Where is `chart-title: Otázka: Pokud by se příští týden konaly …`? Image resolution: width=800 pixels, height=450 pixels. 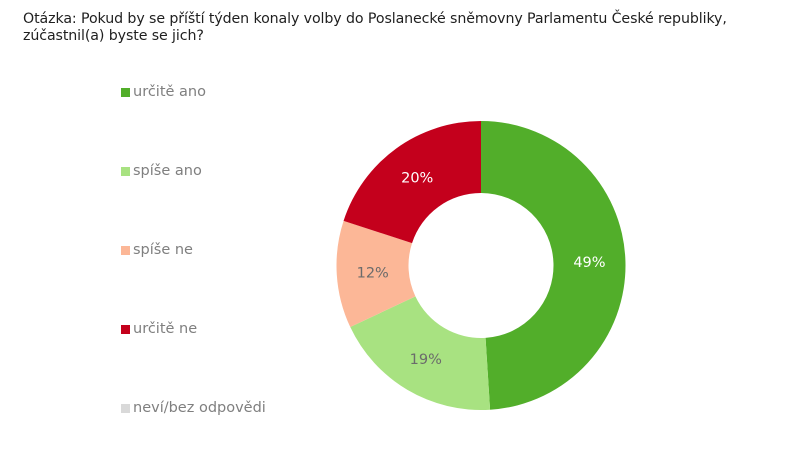
chart-title: Otázka: Pokud by se příští týden konaly … is located at coordinates (408, 28).